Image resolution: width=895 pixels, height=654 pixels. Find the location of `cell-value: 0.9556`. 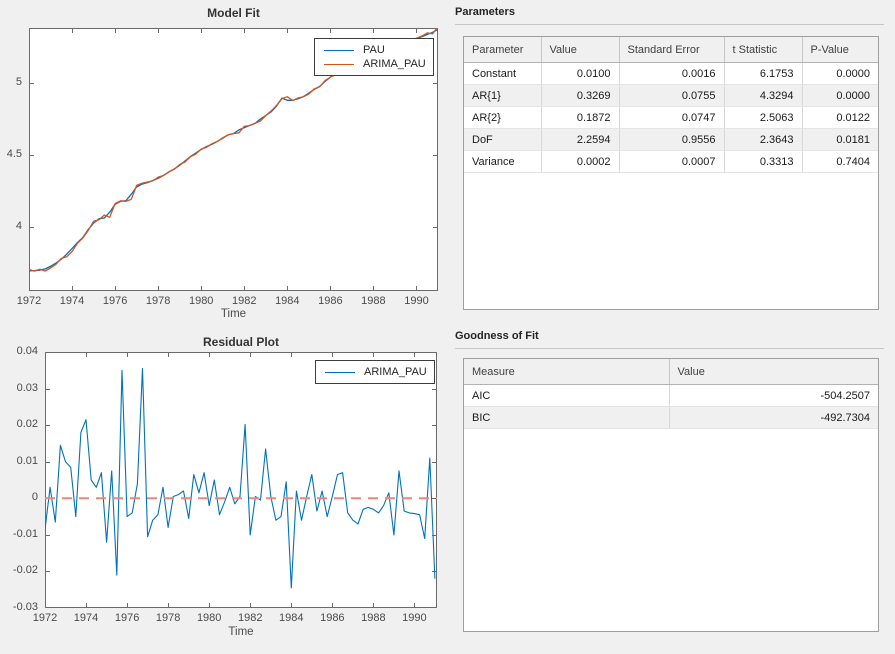

cell-value: 0.9556 is located at coordinates (672, 139).